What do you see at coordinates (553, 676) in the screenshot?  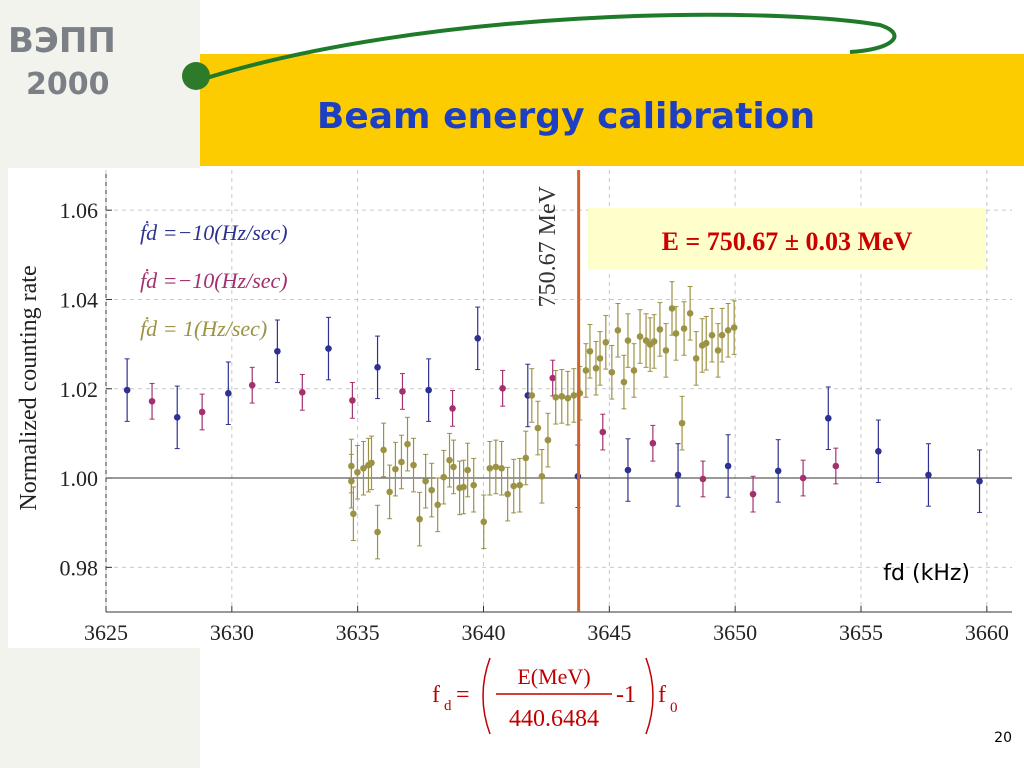 I see `formula-numerator: E(MeV)` at bounding box center [553, 676].